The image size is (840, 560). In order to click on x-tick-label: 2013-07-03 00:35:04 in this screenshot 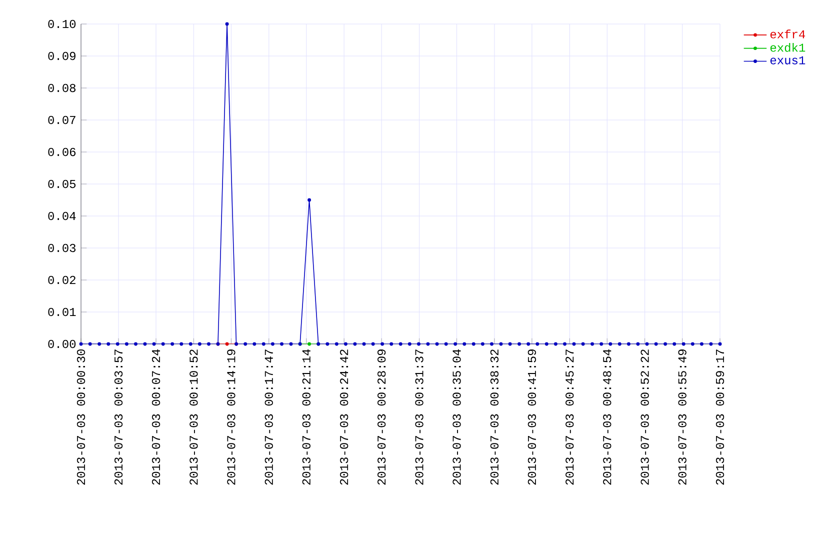, I will do `click(456, 417)`.